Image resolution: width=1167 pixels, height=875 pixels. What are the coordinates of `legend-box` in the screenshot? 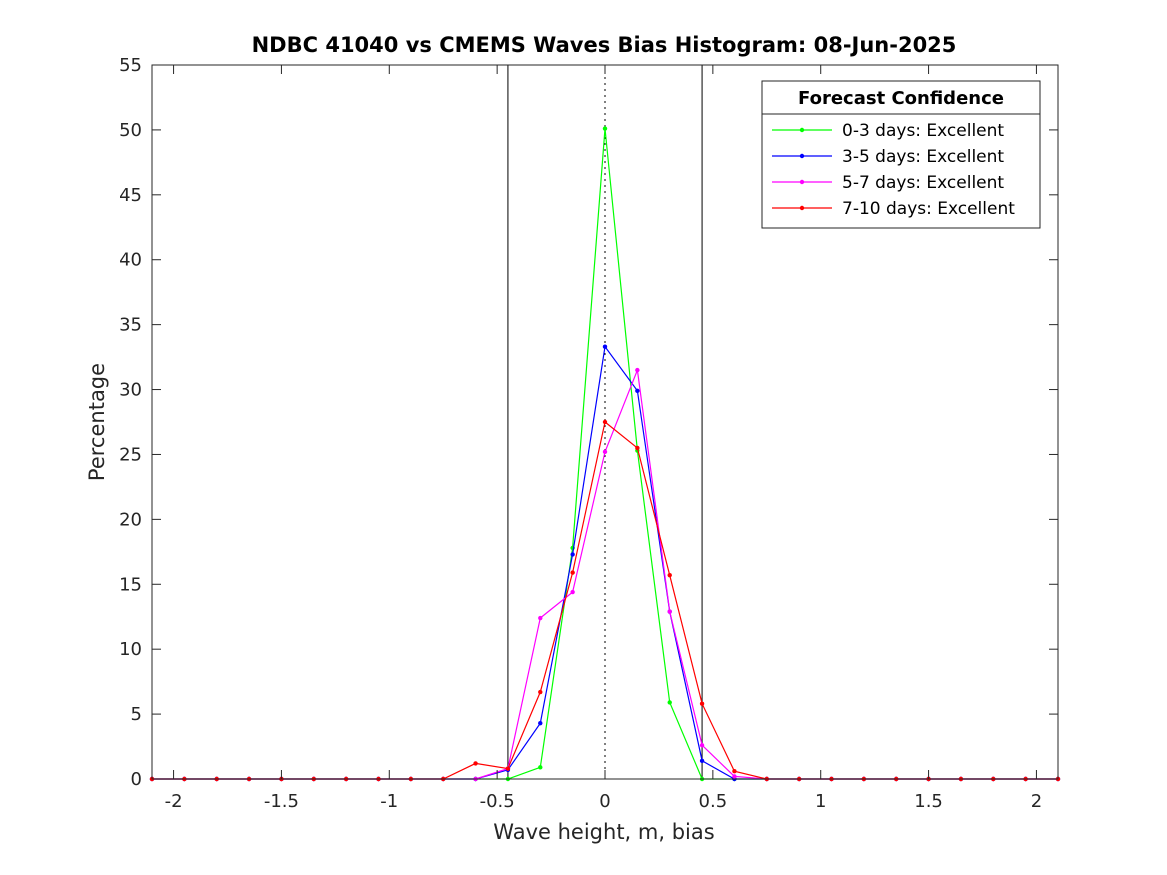 It's located at (901, 154).